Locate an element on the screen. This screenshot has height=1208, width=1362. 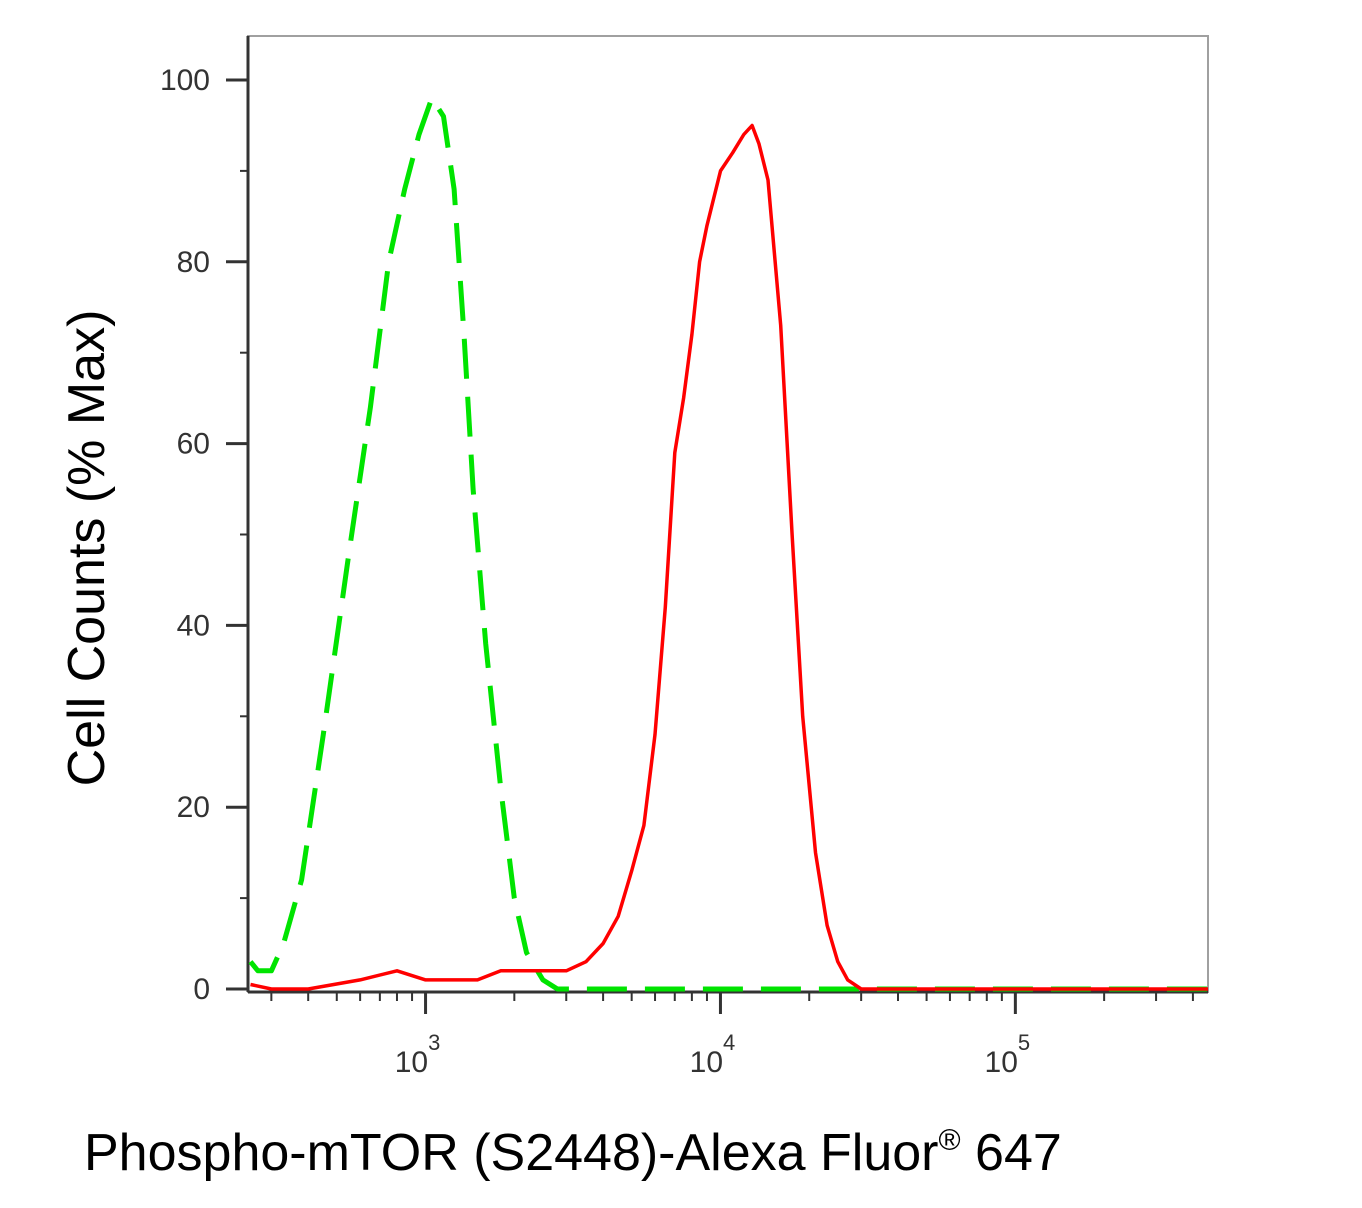
x-axis-title-registered-mark: ® is located at coordinates (950, 1140).